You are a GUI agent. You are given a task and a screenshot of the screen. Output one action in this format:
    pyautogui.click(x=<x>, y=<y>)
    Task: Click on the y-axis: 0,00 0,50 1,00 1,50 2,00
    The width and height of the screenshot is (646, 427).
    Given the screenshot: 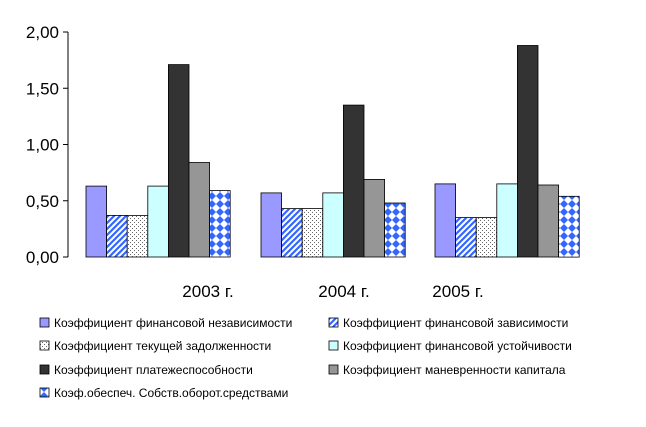 What is the action you would take?
    pyautogui.click(x=47, y=145)
    